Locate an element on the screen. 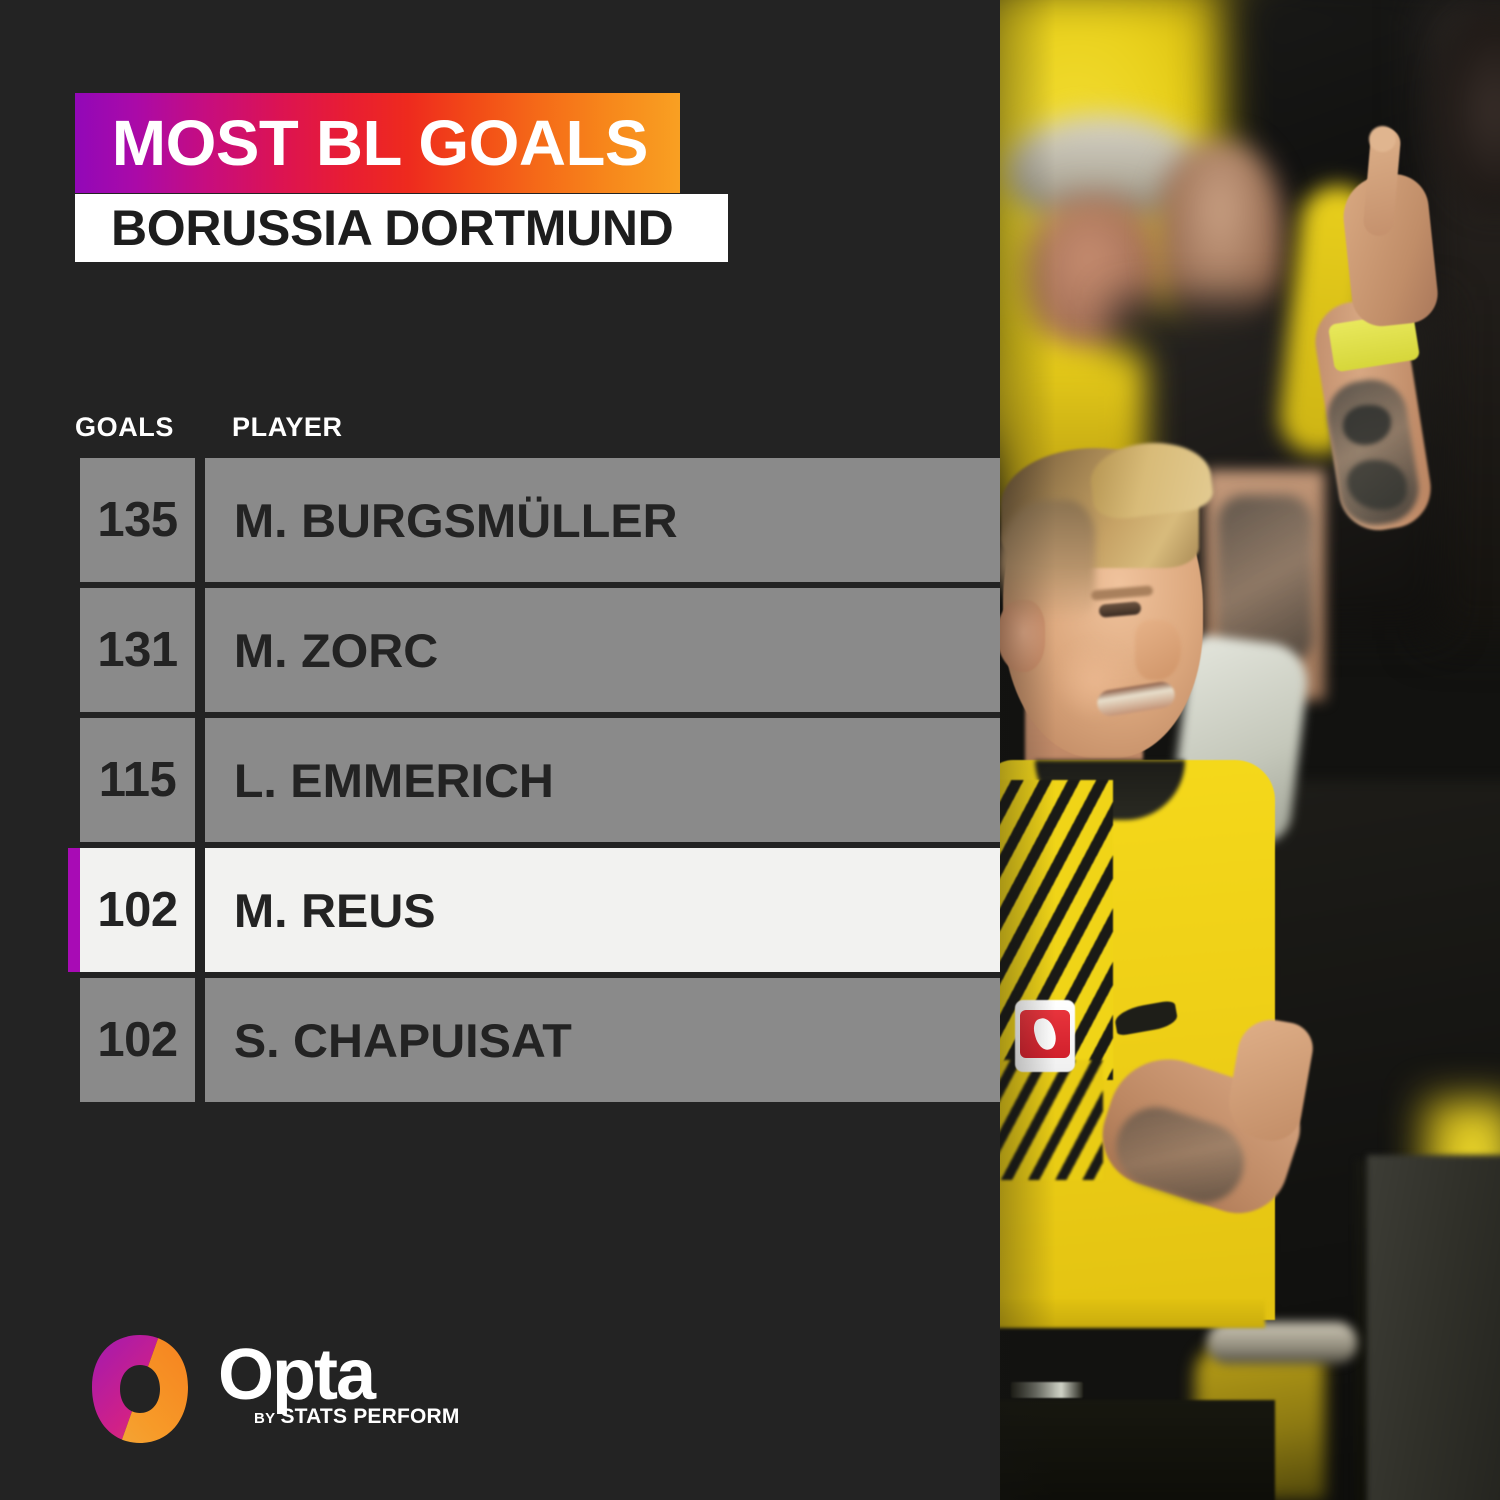  page-title: MOST BL GOALS is located at coordinates (380, 143).